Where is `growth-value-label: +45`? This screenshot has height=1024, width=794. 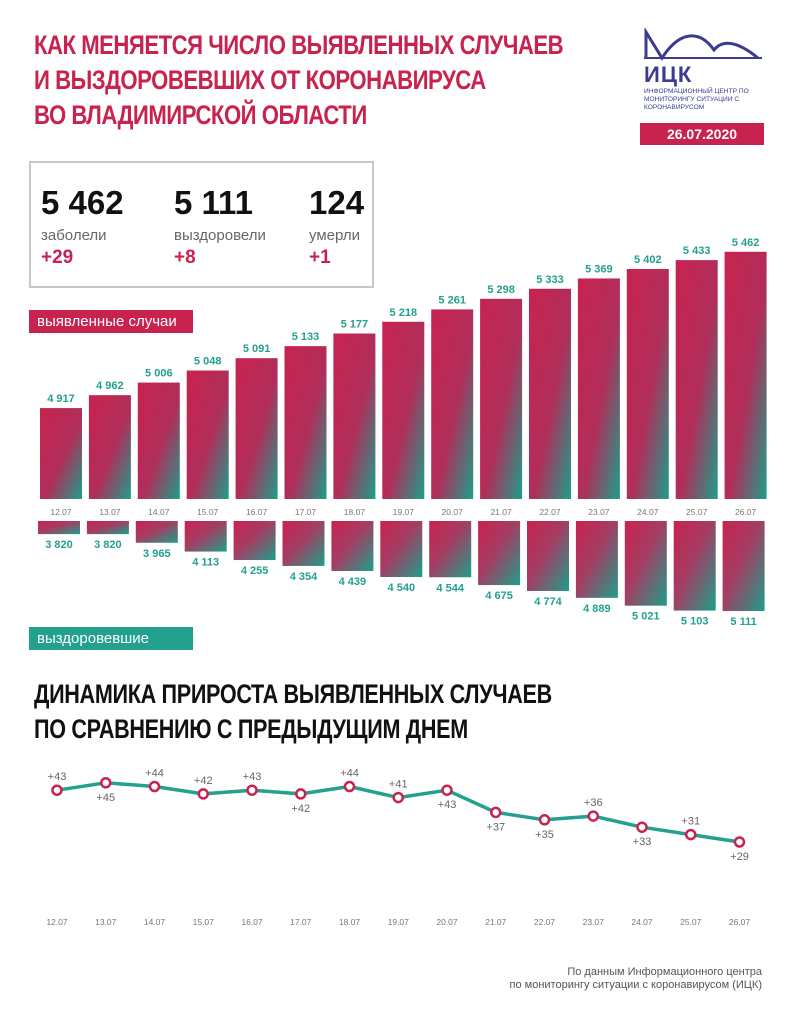 growth-value-label: +45 is located at coordinates (105, 798).